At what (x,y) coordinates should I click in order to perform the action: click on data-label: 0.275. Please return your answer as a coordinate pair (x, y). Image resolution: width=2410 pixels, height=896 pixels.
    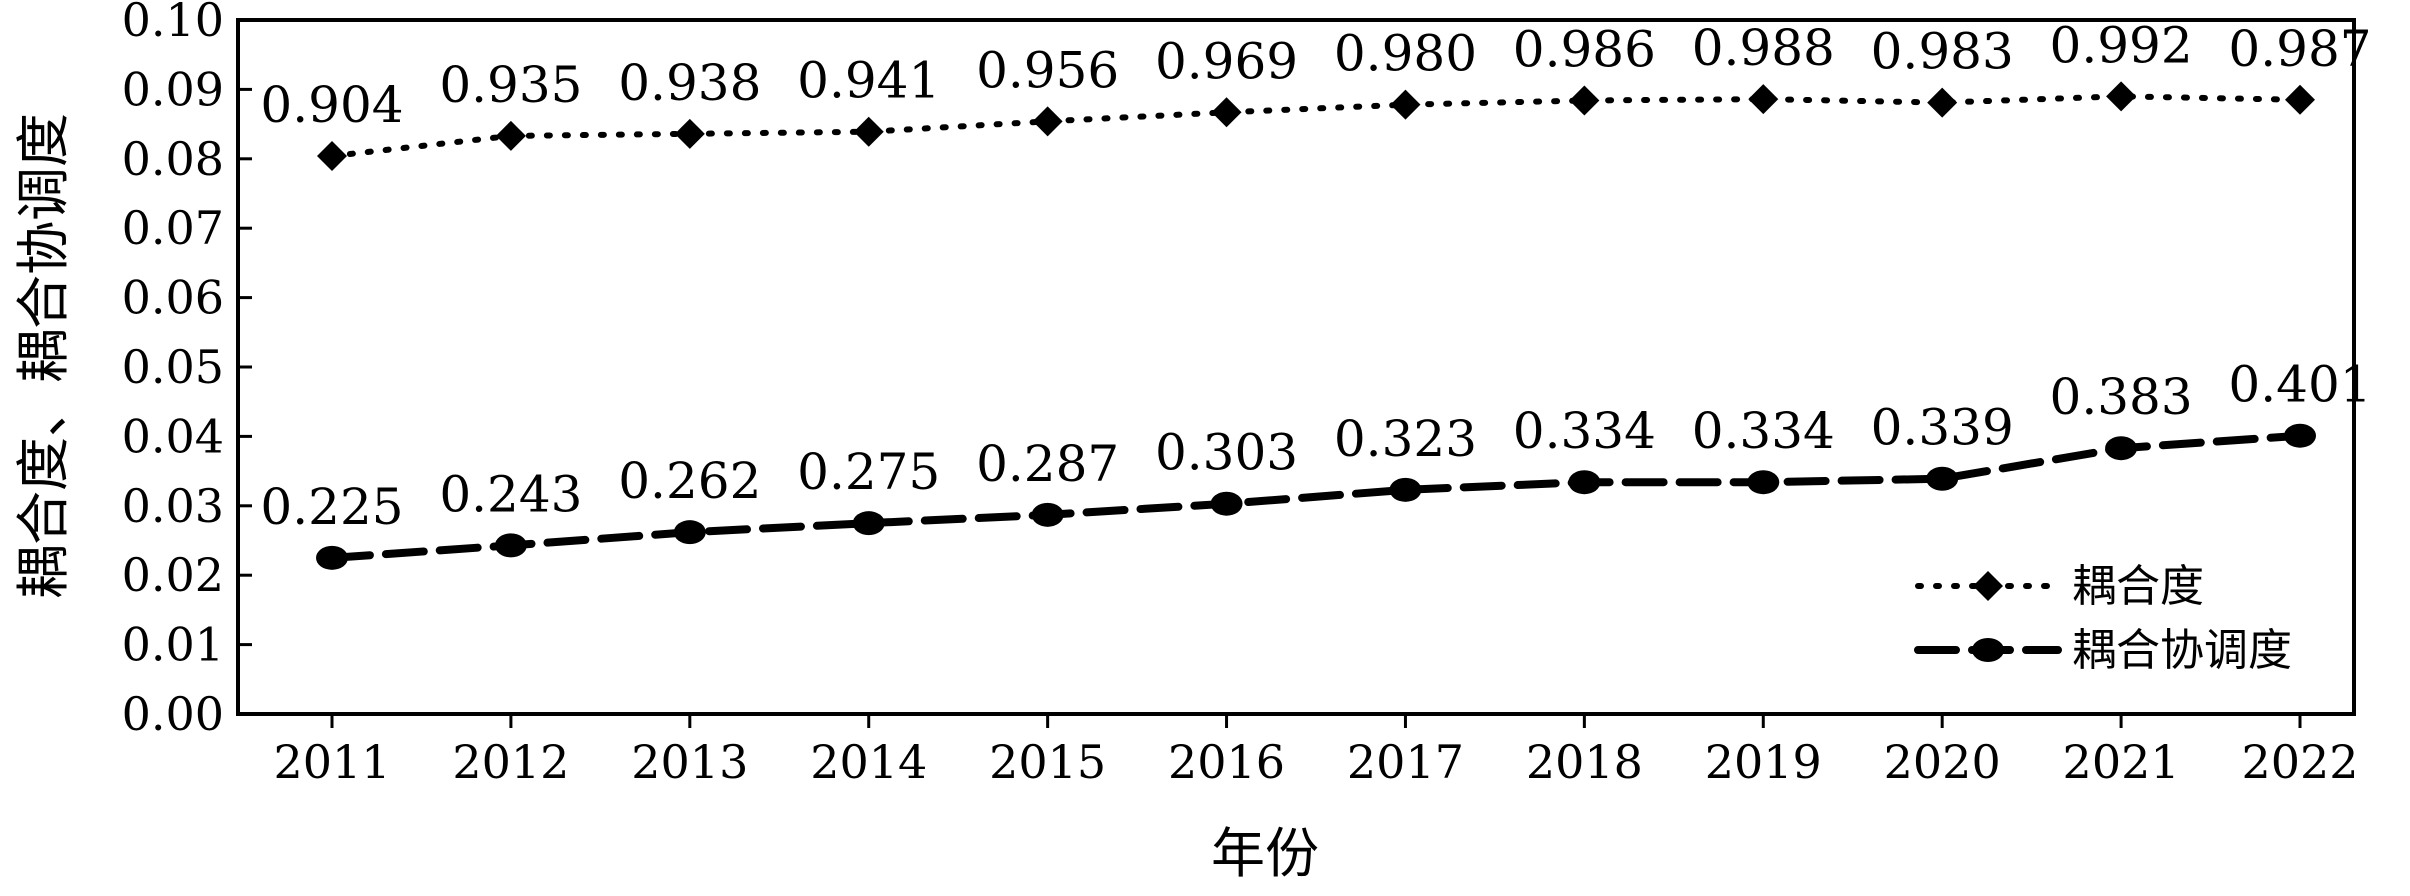
    Looking at the image, I should click on (868, 472).